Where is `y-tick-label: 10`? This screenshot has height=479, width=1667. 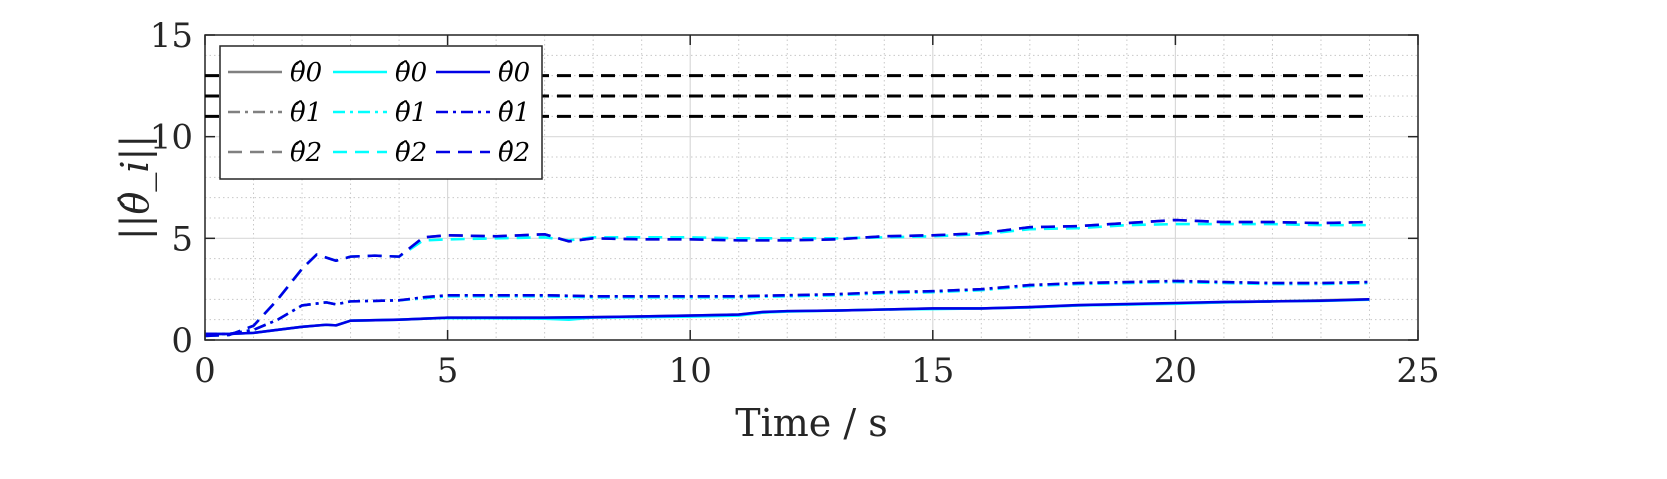 y-tick-label: 10 is located at coordinates (171, 138).